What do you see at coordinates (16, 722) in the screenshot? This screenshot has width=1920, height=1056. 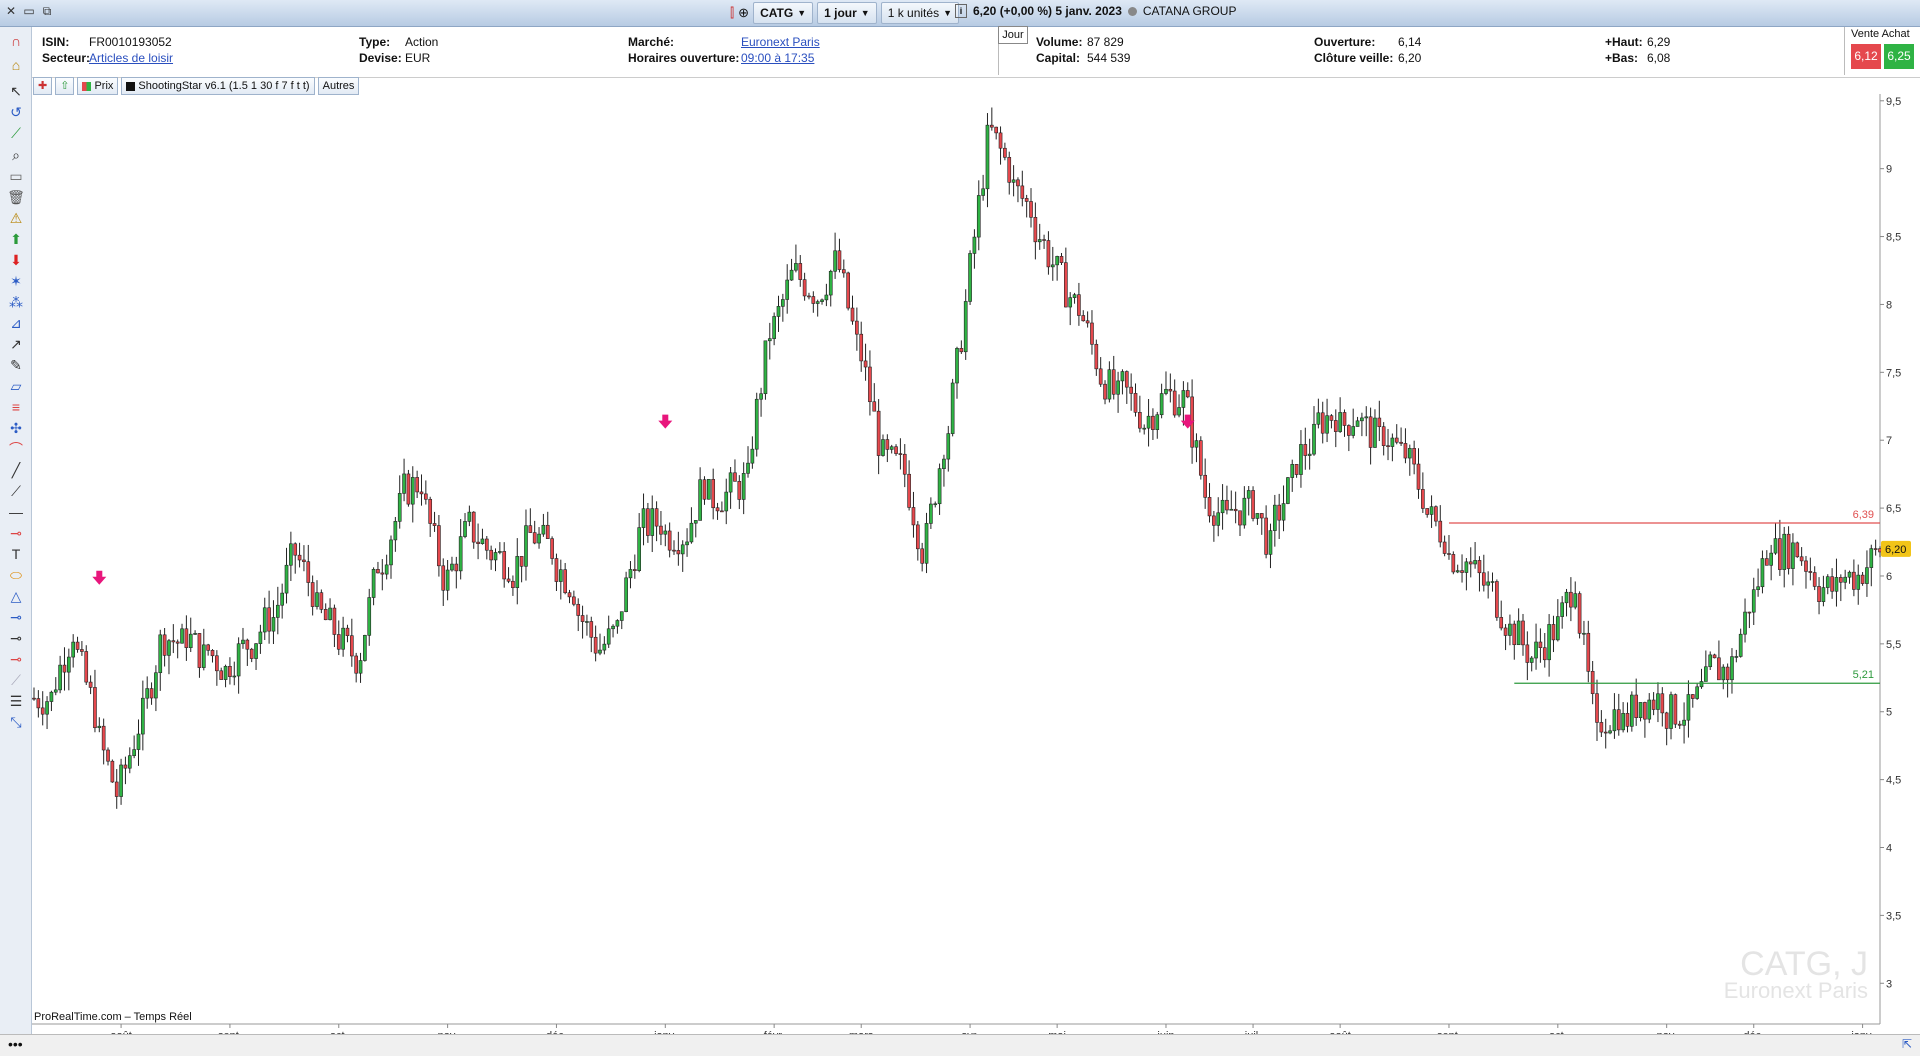 I see `resize-icon: ⤡` at bounding box center [16, 722].